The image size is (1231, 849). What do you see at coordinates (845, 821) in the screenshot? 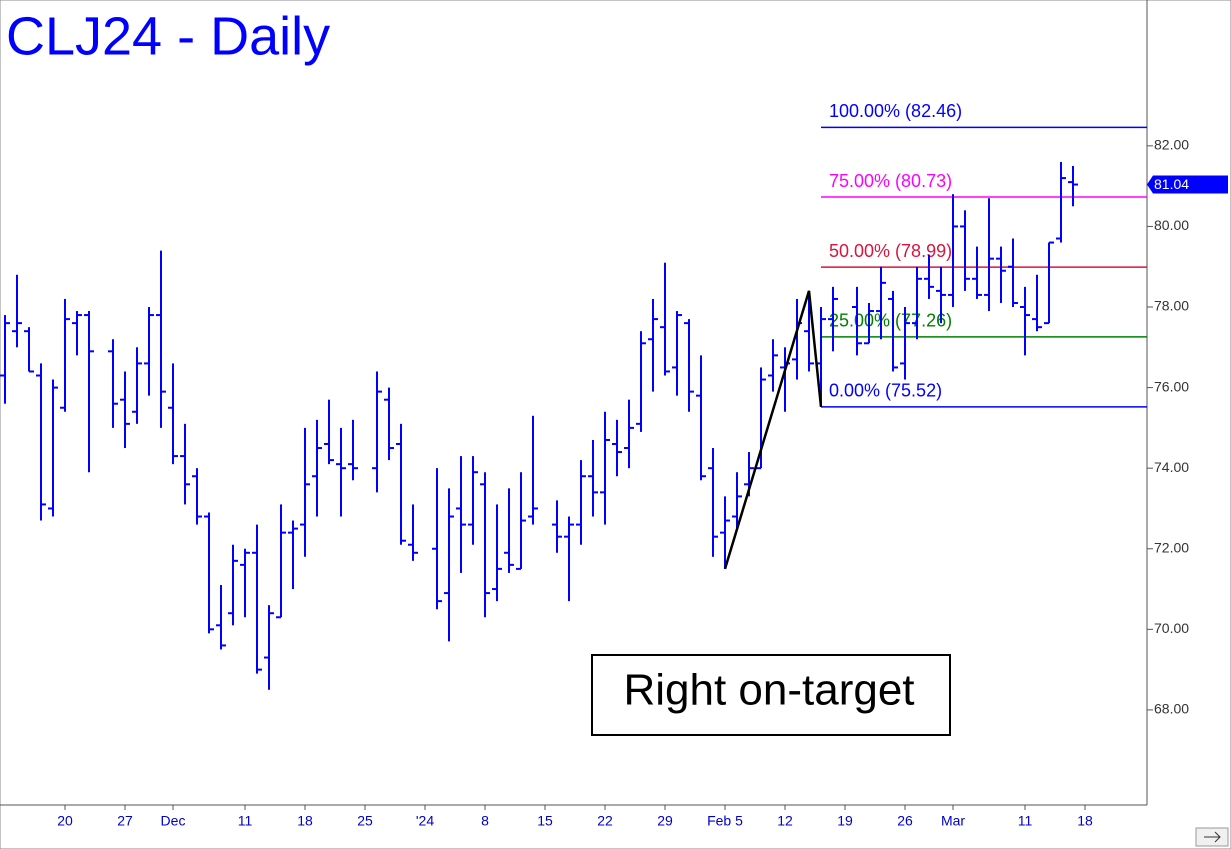
I see `x-tick-label: 19` at bounding box center [845, 821].